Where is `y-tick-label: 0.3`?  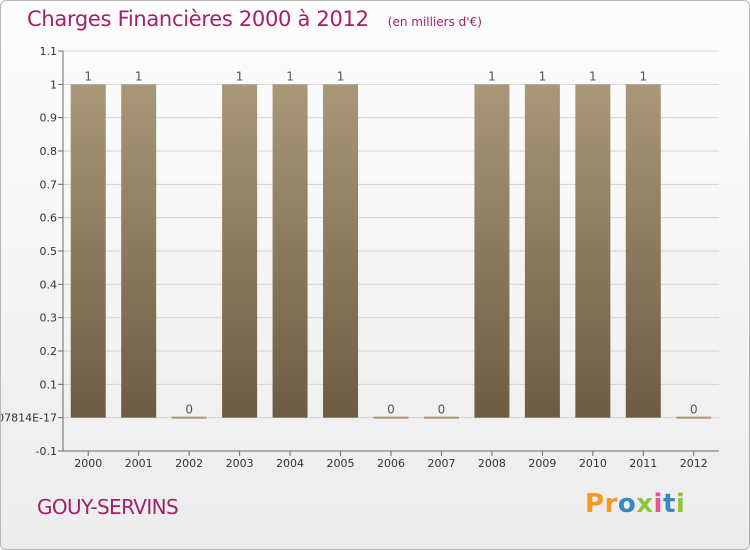
y-tick-label: 0.3 is located at coordinates (49, 318).